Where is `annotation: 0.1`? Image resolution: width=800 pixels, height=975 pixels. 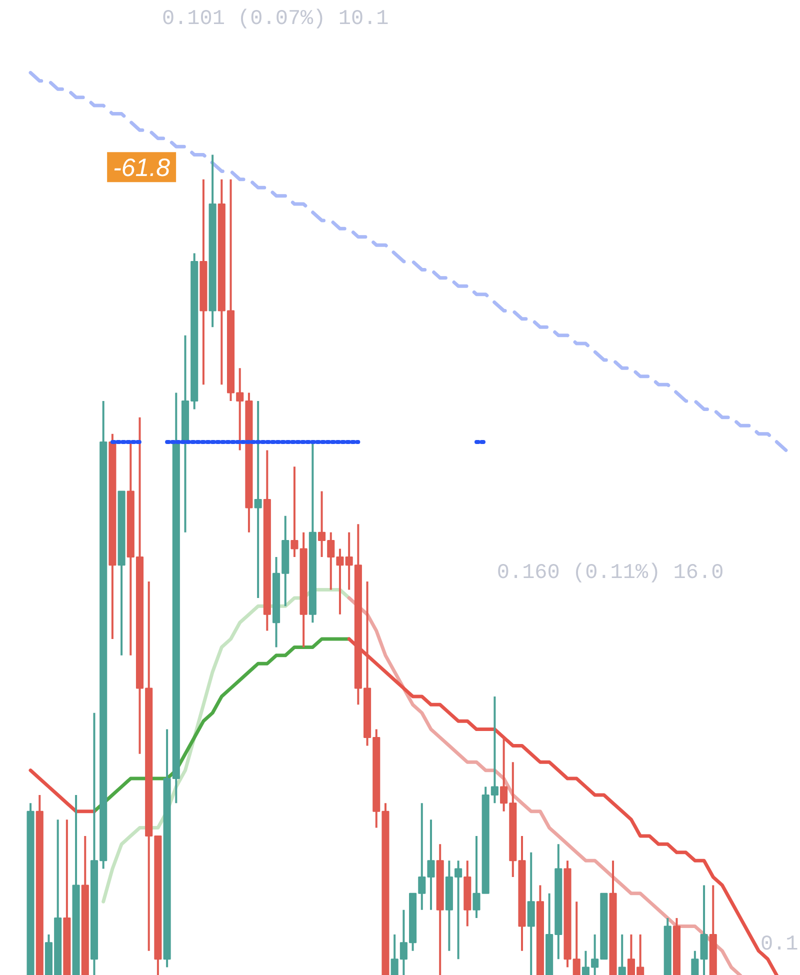
annotation: 0.1 is located at coordinates (779, 945).